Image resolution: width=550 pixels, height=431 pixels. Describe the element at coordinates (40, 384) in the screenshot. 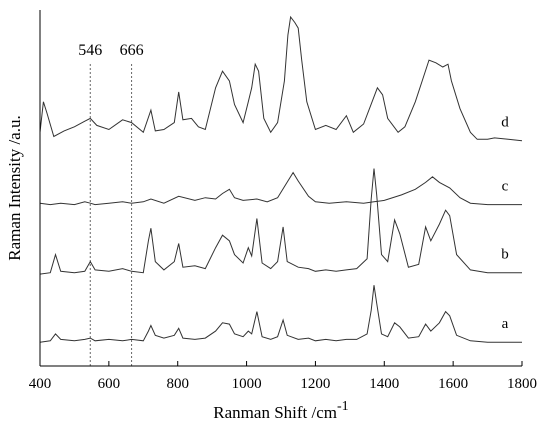

I see `x-tick-label: 400` at that location.